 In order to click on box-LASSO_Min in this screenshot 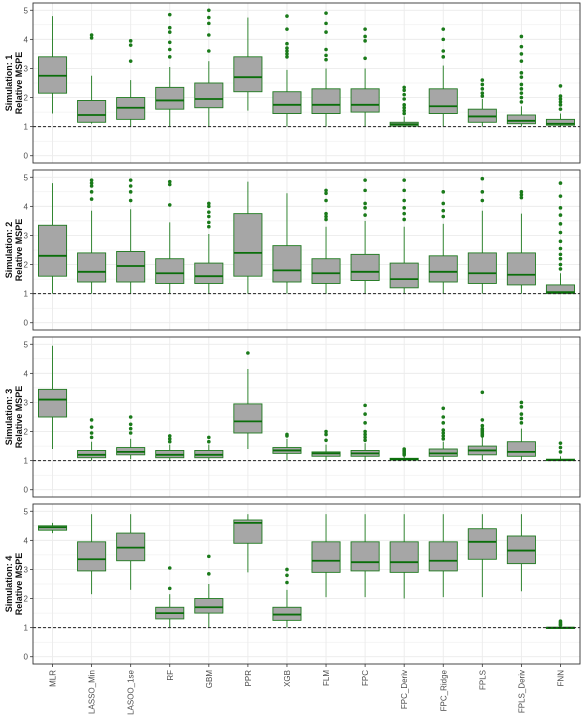, I will do `click(92, 439)`.